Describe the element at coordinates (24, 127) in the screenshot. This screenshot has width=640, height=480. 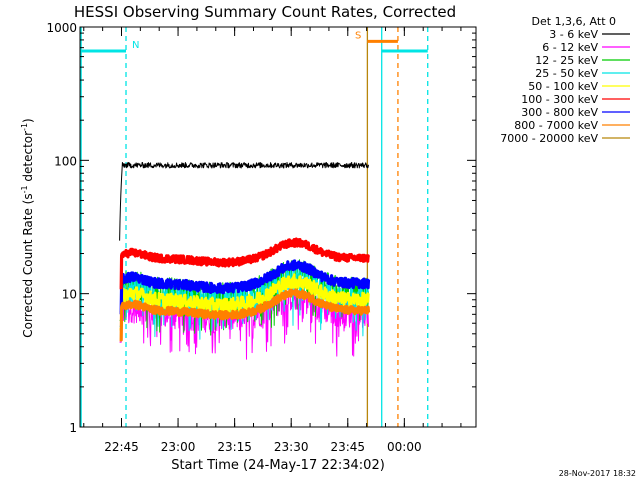
I see `y-axis-label-sup2: -1` at that location.